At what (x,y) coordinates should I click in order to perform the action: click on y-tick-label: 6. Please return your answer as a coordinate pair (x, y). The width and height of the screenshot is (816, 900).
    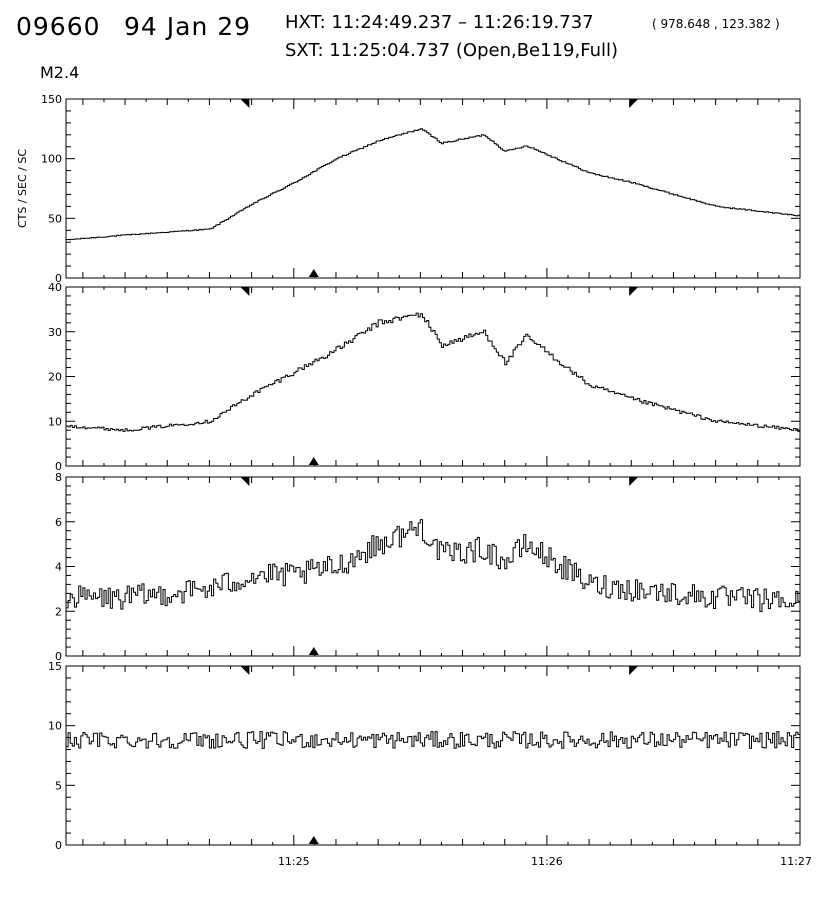
    Looking at the image, I should click on (58, 522).